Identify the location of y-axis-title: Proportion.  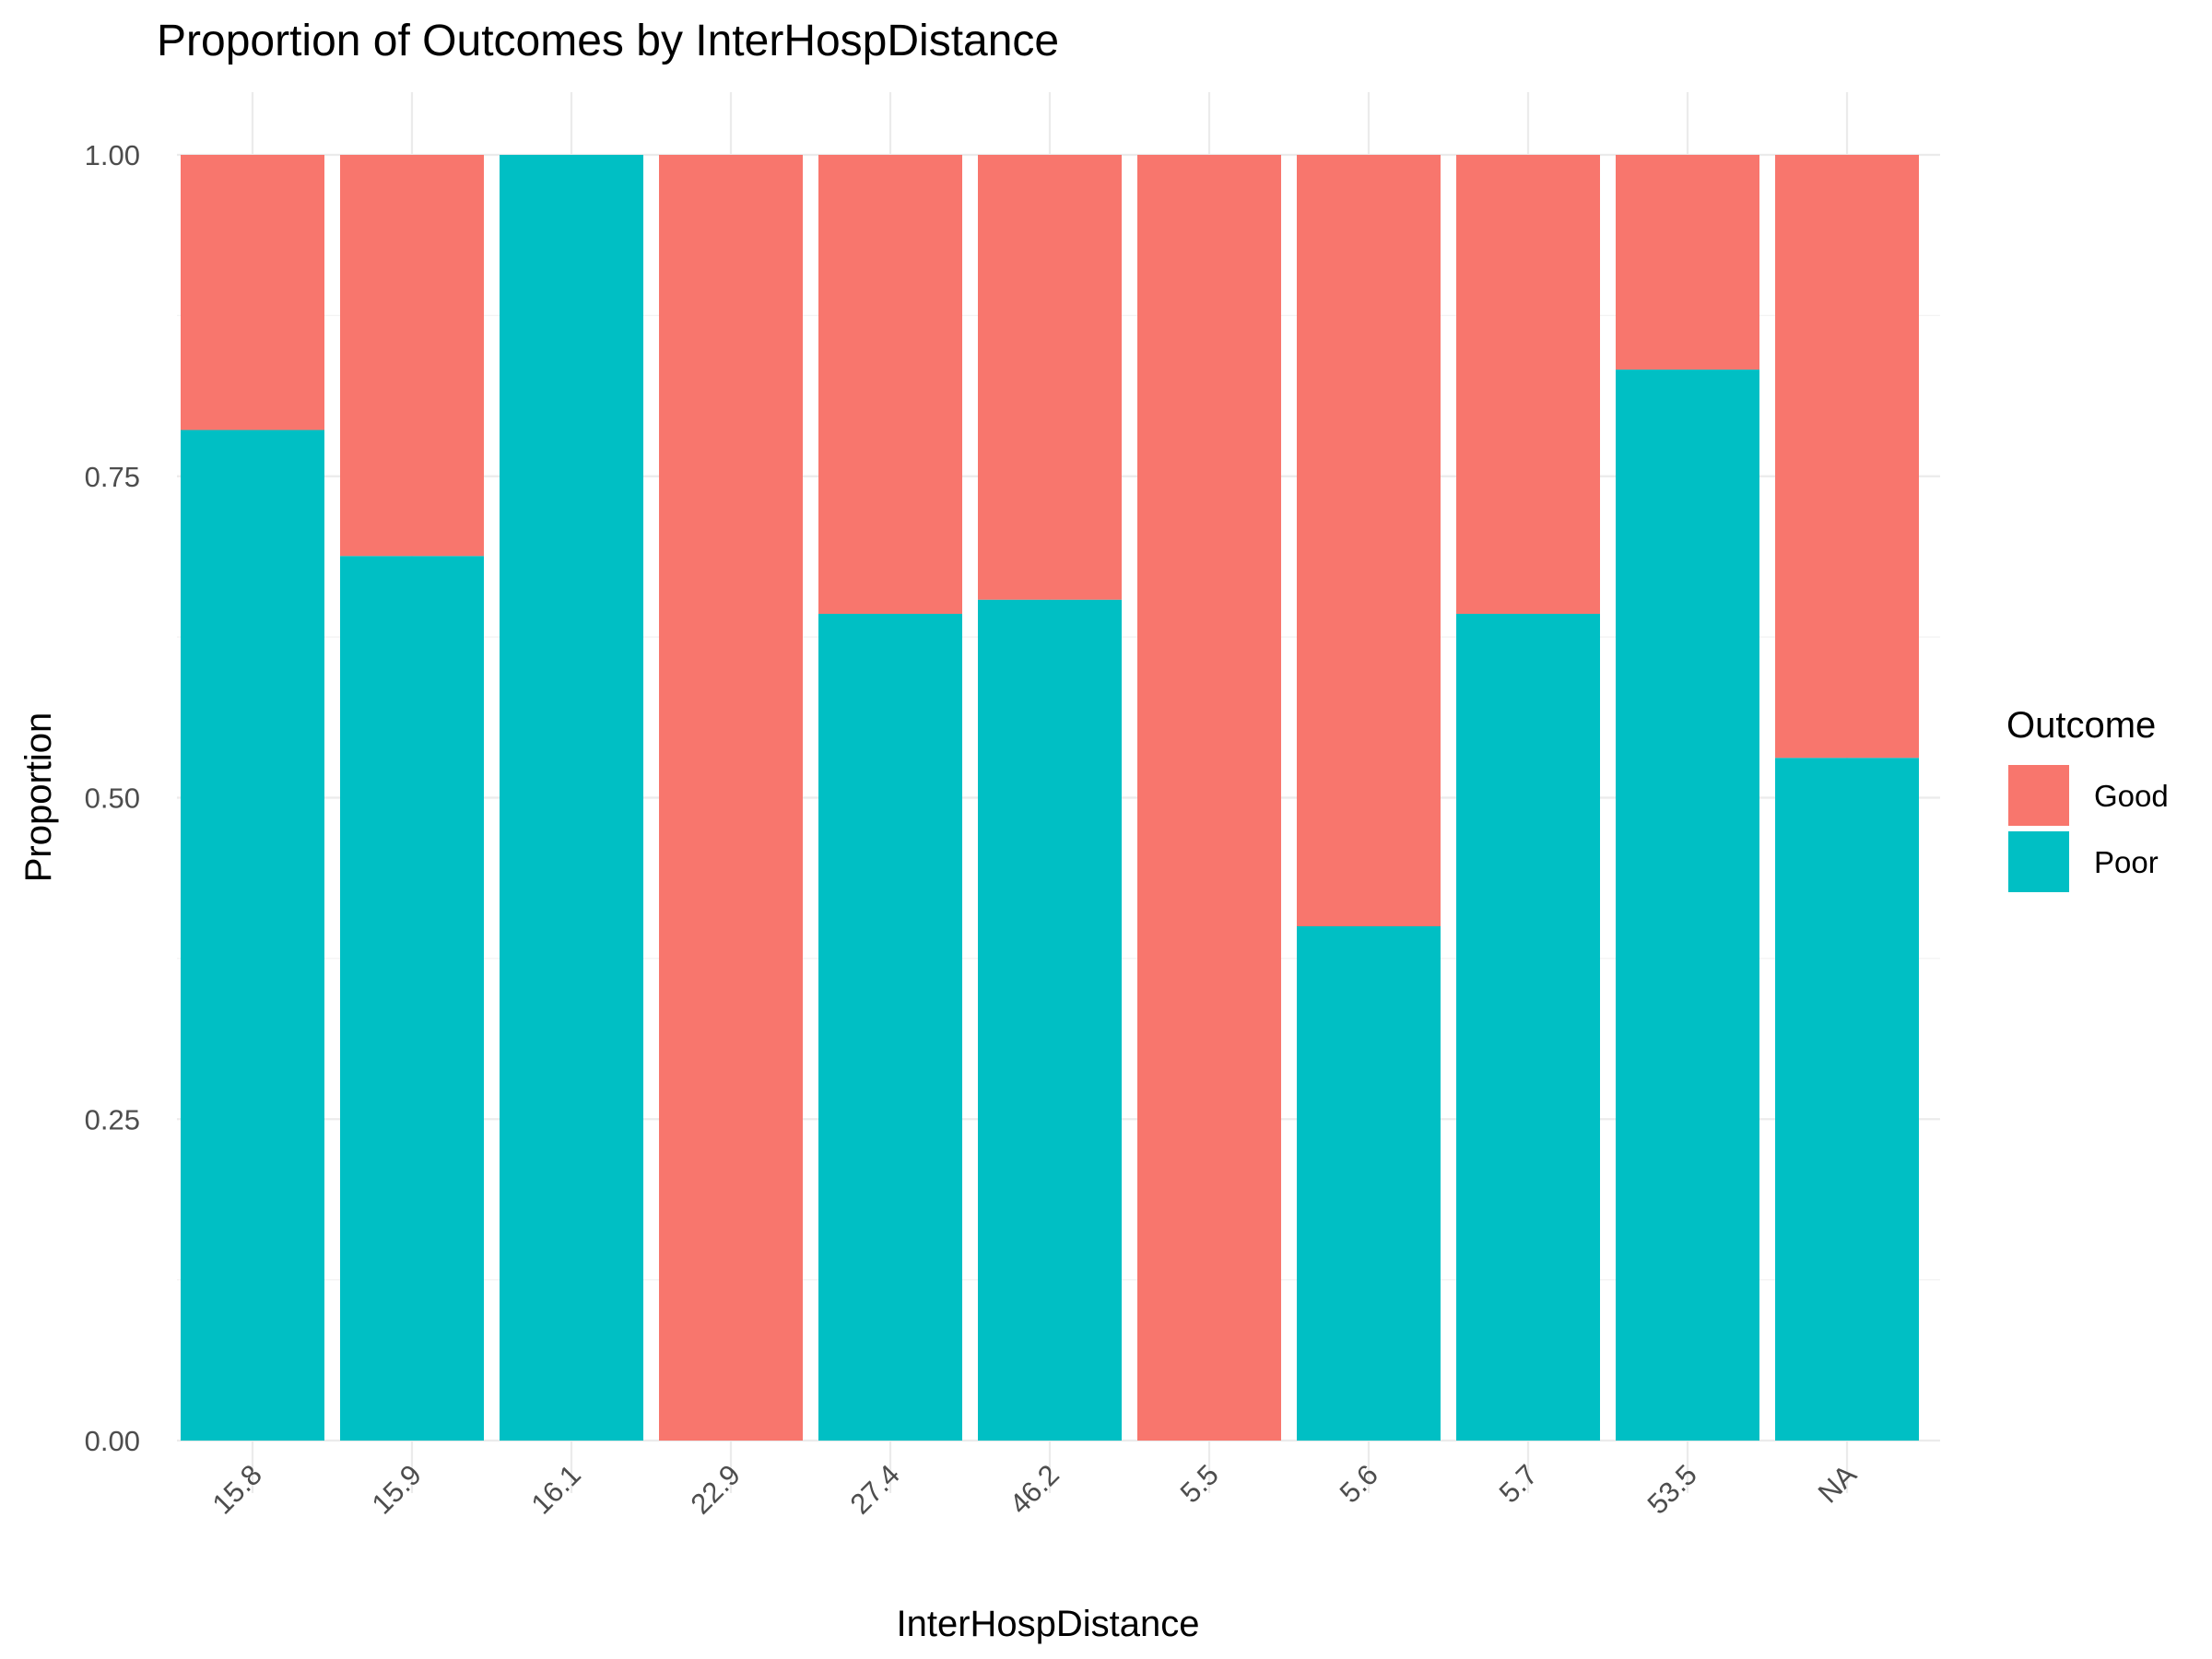
(38, 797).